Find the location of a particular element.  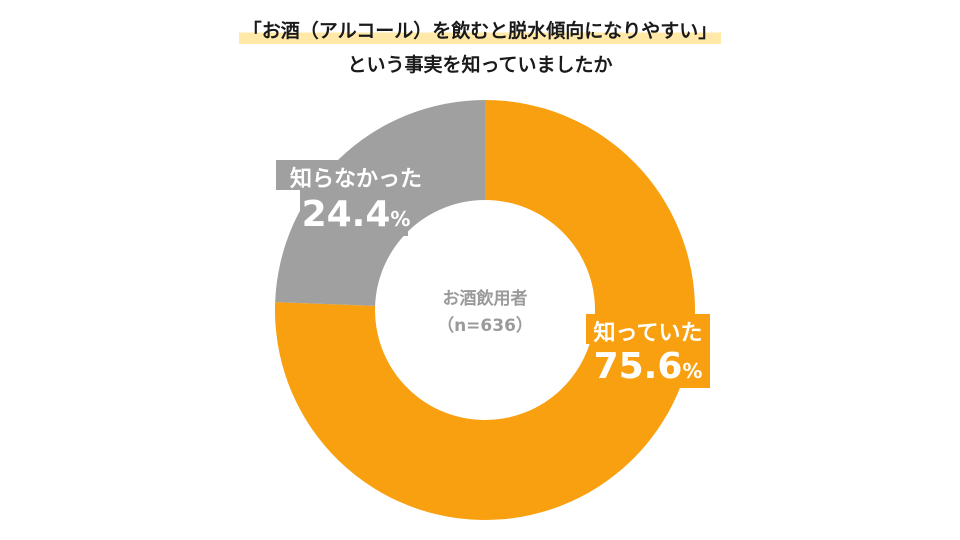

slice-value-did-not-know: 24.4% is located at coordinates (356, 214).